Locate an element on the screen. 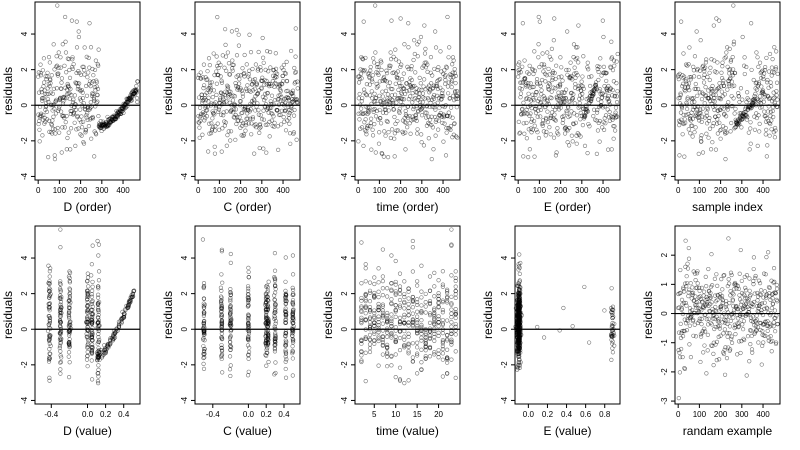 The height and width of the screenshot is (450, 800). y-tick-label: -4 is located at coordinates (24, 176).